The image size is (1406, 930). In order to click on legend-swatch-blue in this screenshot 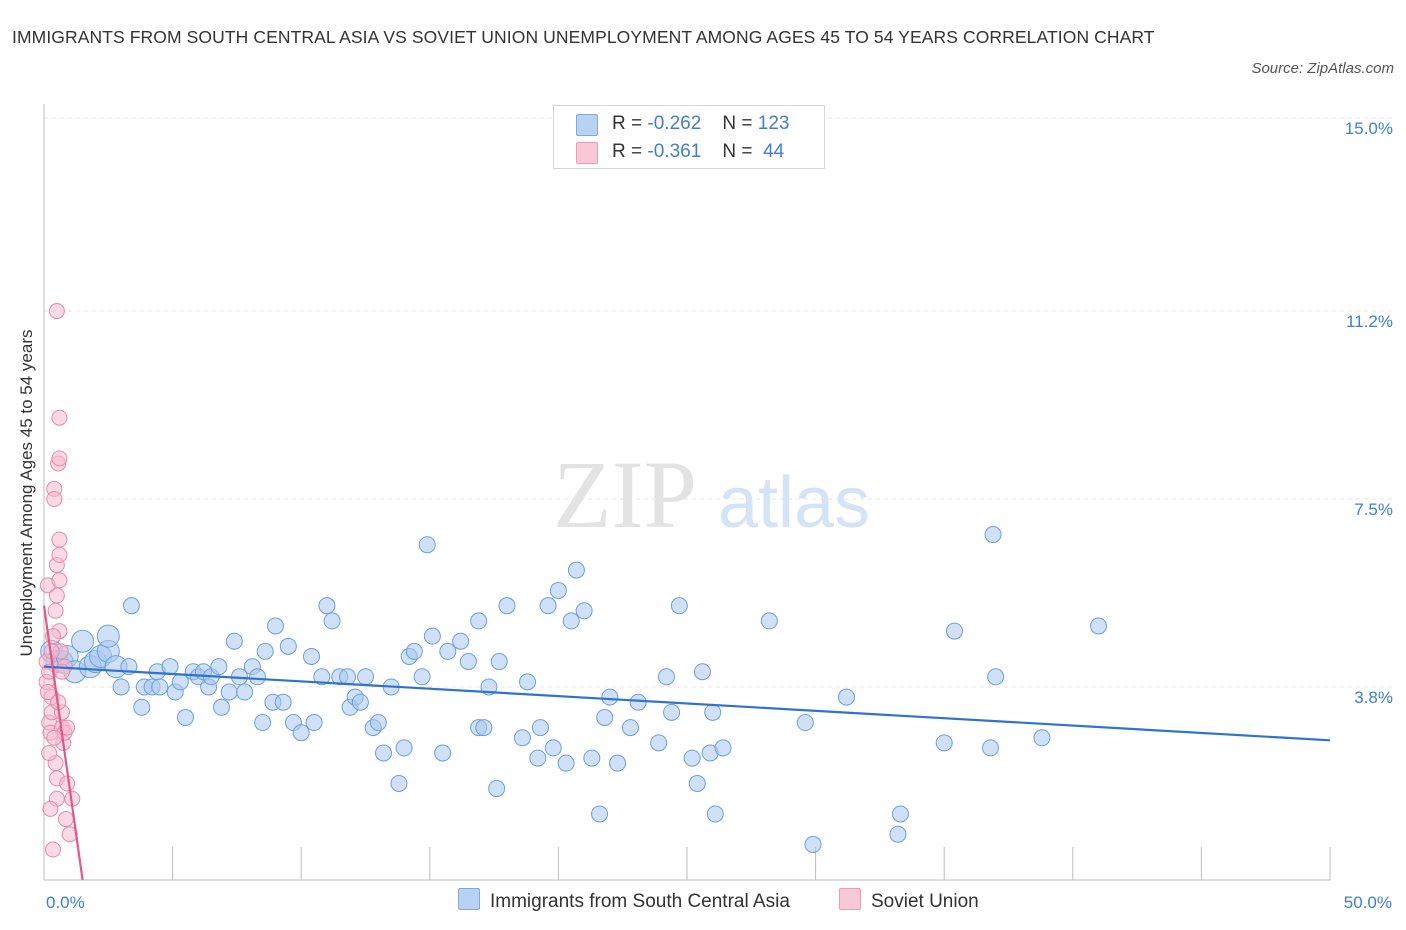, I will do `click(587, 125)`.